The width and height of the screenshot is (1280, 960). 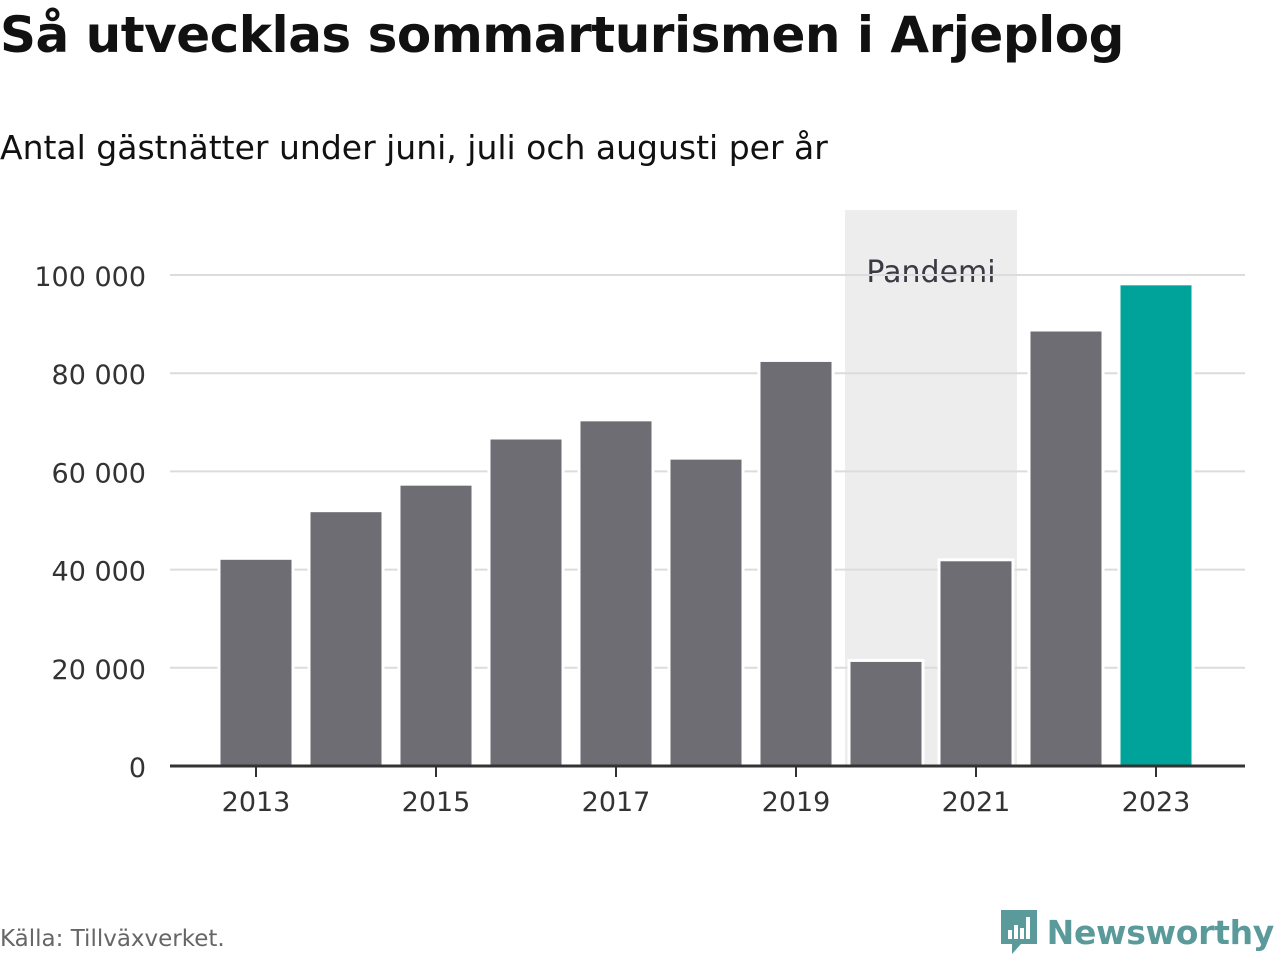 I want to click on bar-2022, so click(x=1066, y=548).